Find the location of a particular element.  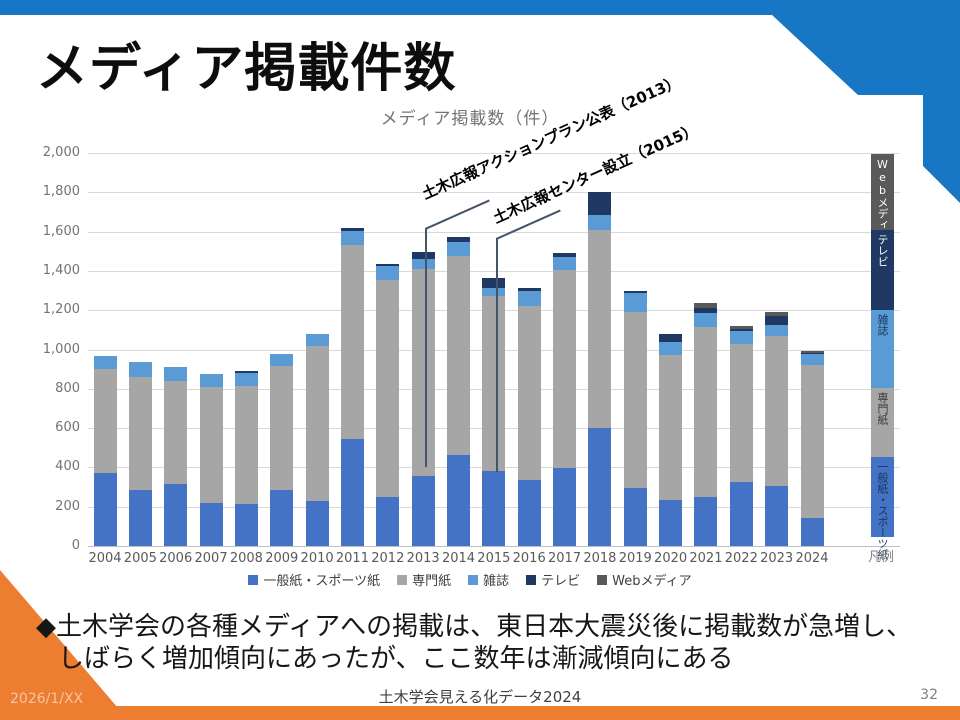

bar-segment-2015-専門紙 is located at coordinates (494, 384).